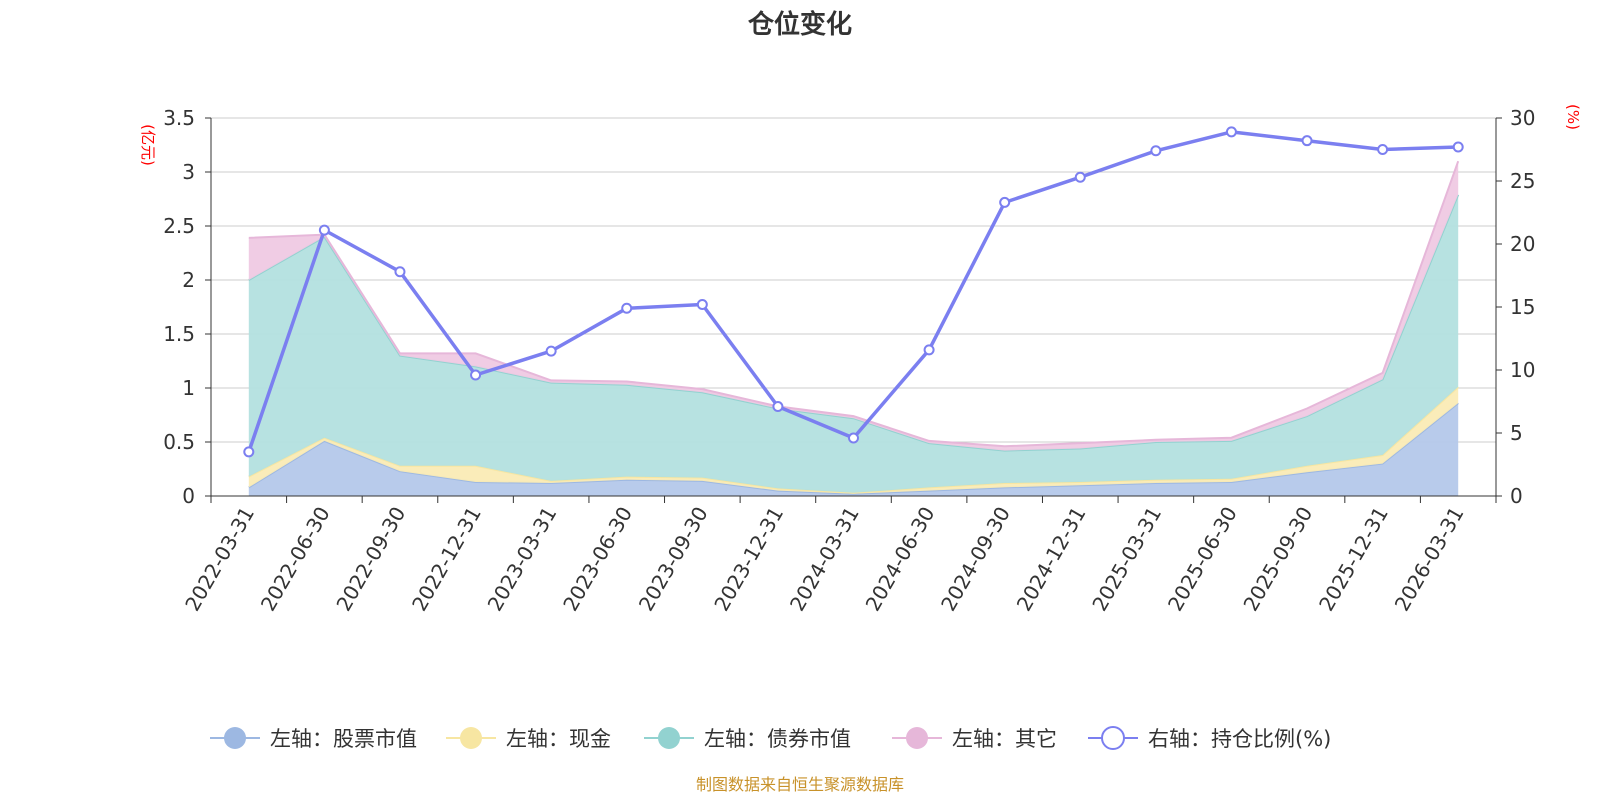 The image size is (1600, 800). What do you see at coordinates (188, 496) in the screenshot?
I see `left-tick-label: 0` at bounding box center [188, 496].